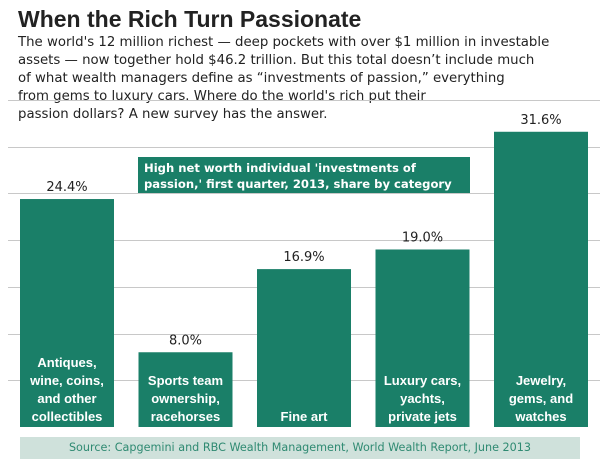  I want to click on category-label: Jewelry,, so click(541, 380).